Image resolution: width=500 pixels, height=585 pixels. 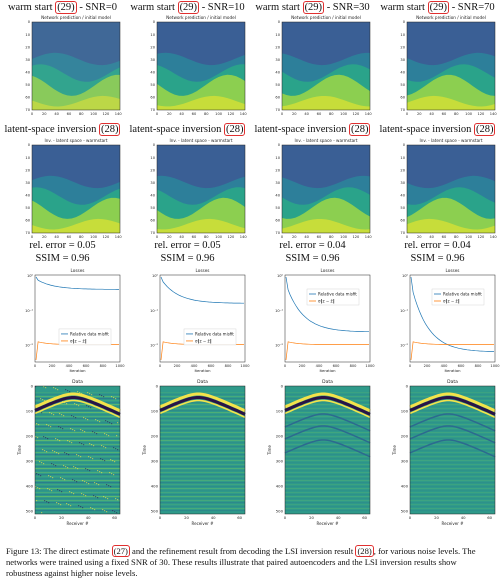 What do you see at coordinates (76, 225) in the screenshot?
I see `model-layer` at bounding box center [76, 225].